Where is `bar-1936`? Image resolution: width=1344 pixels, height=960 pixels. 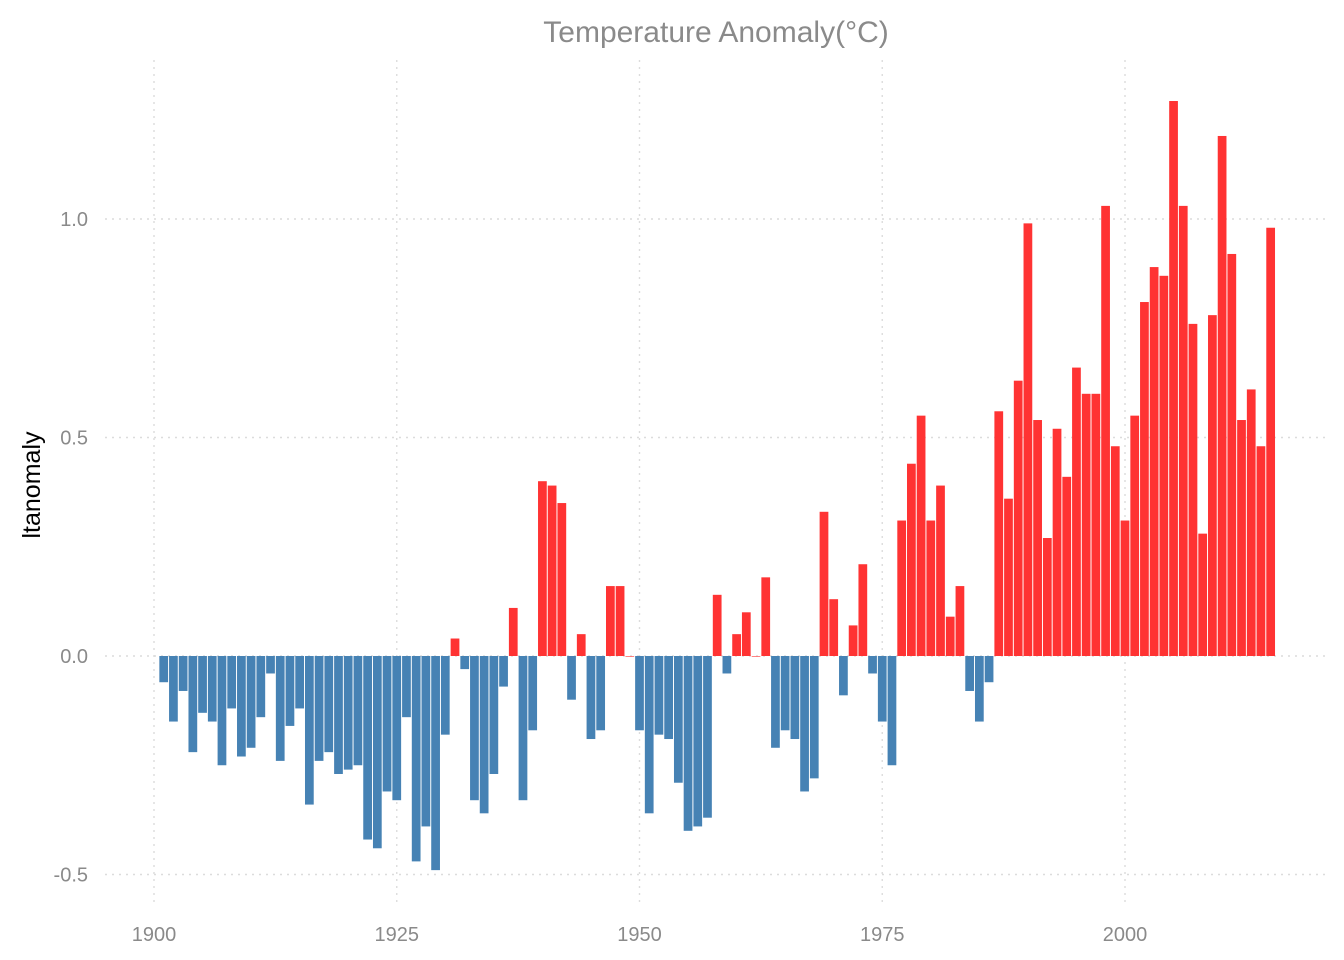
bar-1936 is located at coordinates (503, 671).